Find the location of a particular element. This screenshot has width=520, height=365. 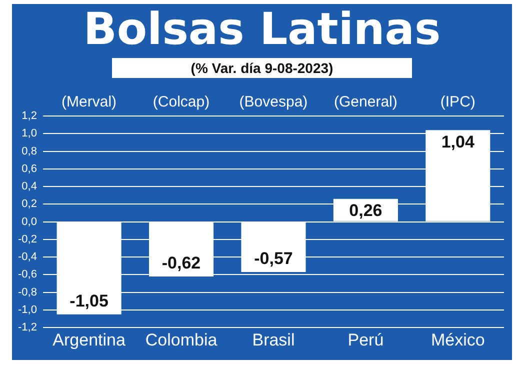

x-tick-label: Argentina is located at coordinates (89, 340).